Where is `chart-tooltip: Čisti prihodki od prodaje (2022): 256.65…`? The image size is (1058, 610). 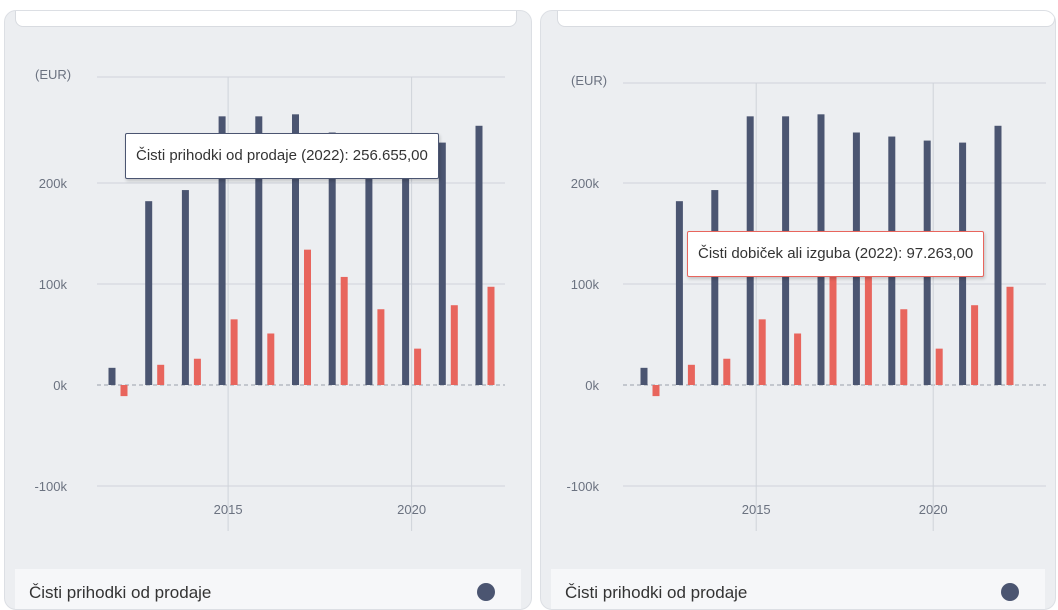
chart-tooltip: Čisti prihodki od prodaje (2022): 256.65… is located at coordinates (282, 156).